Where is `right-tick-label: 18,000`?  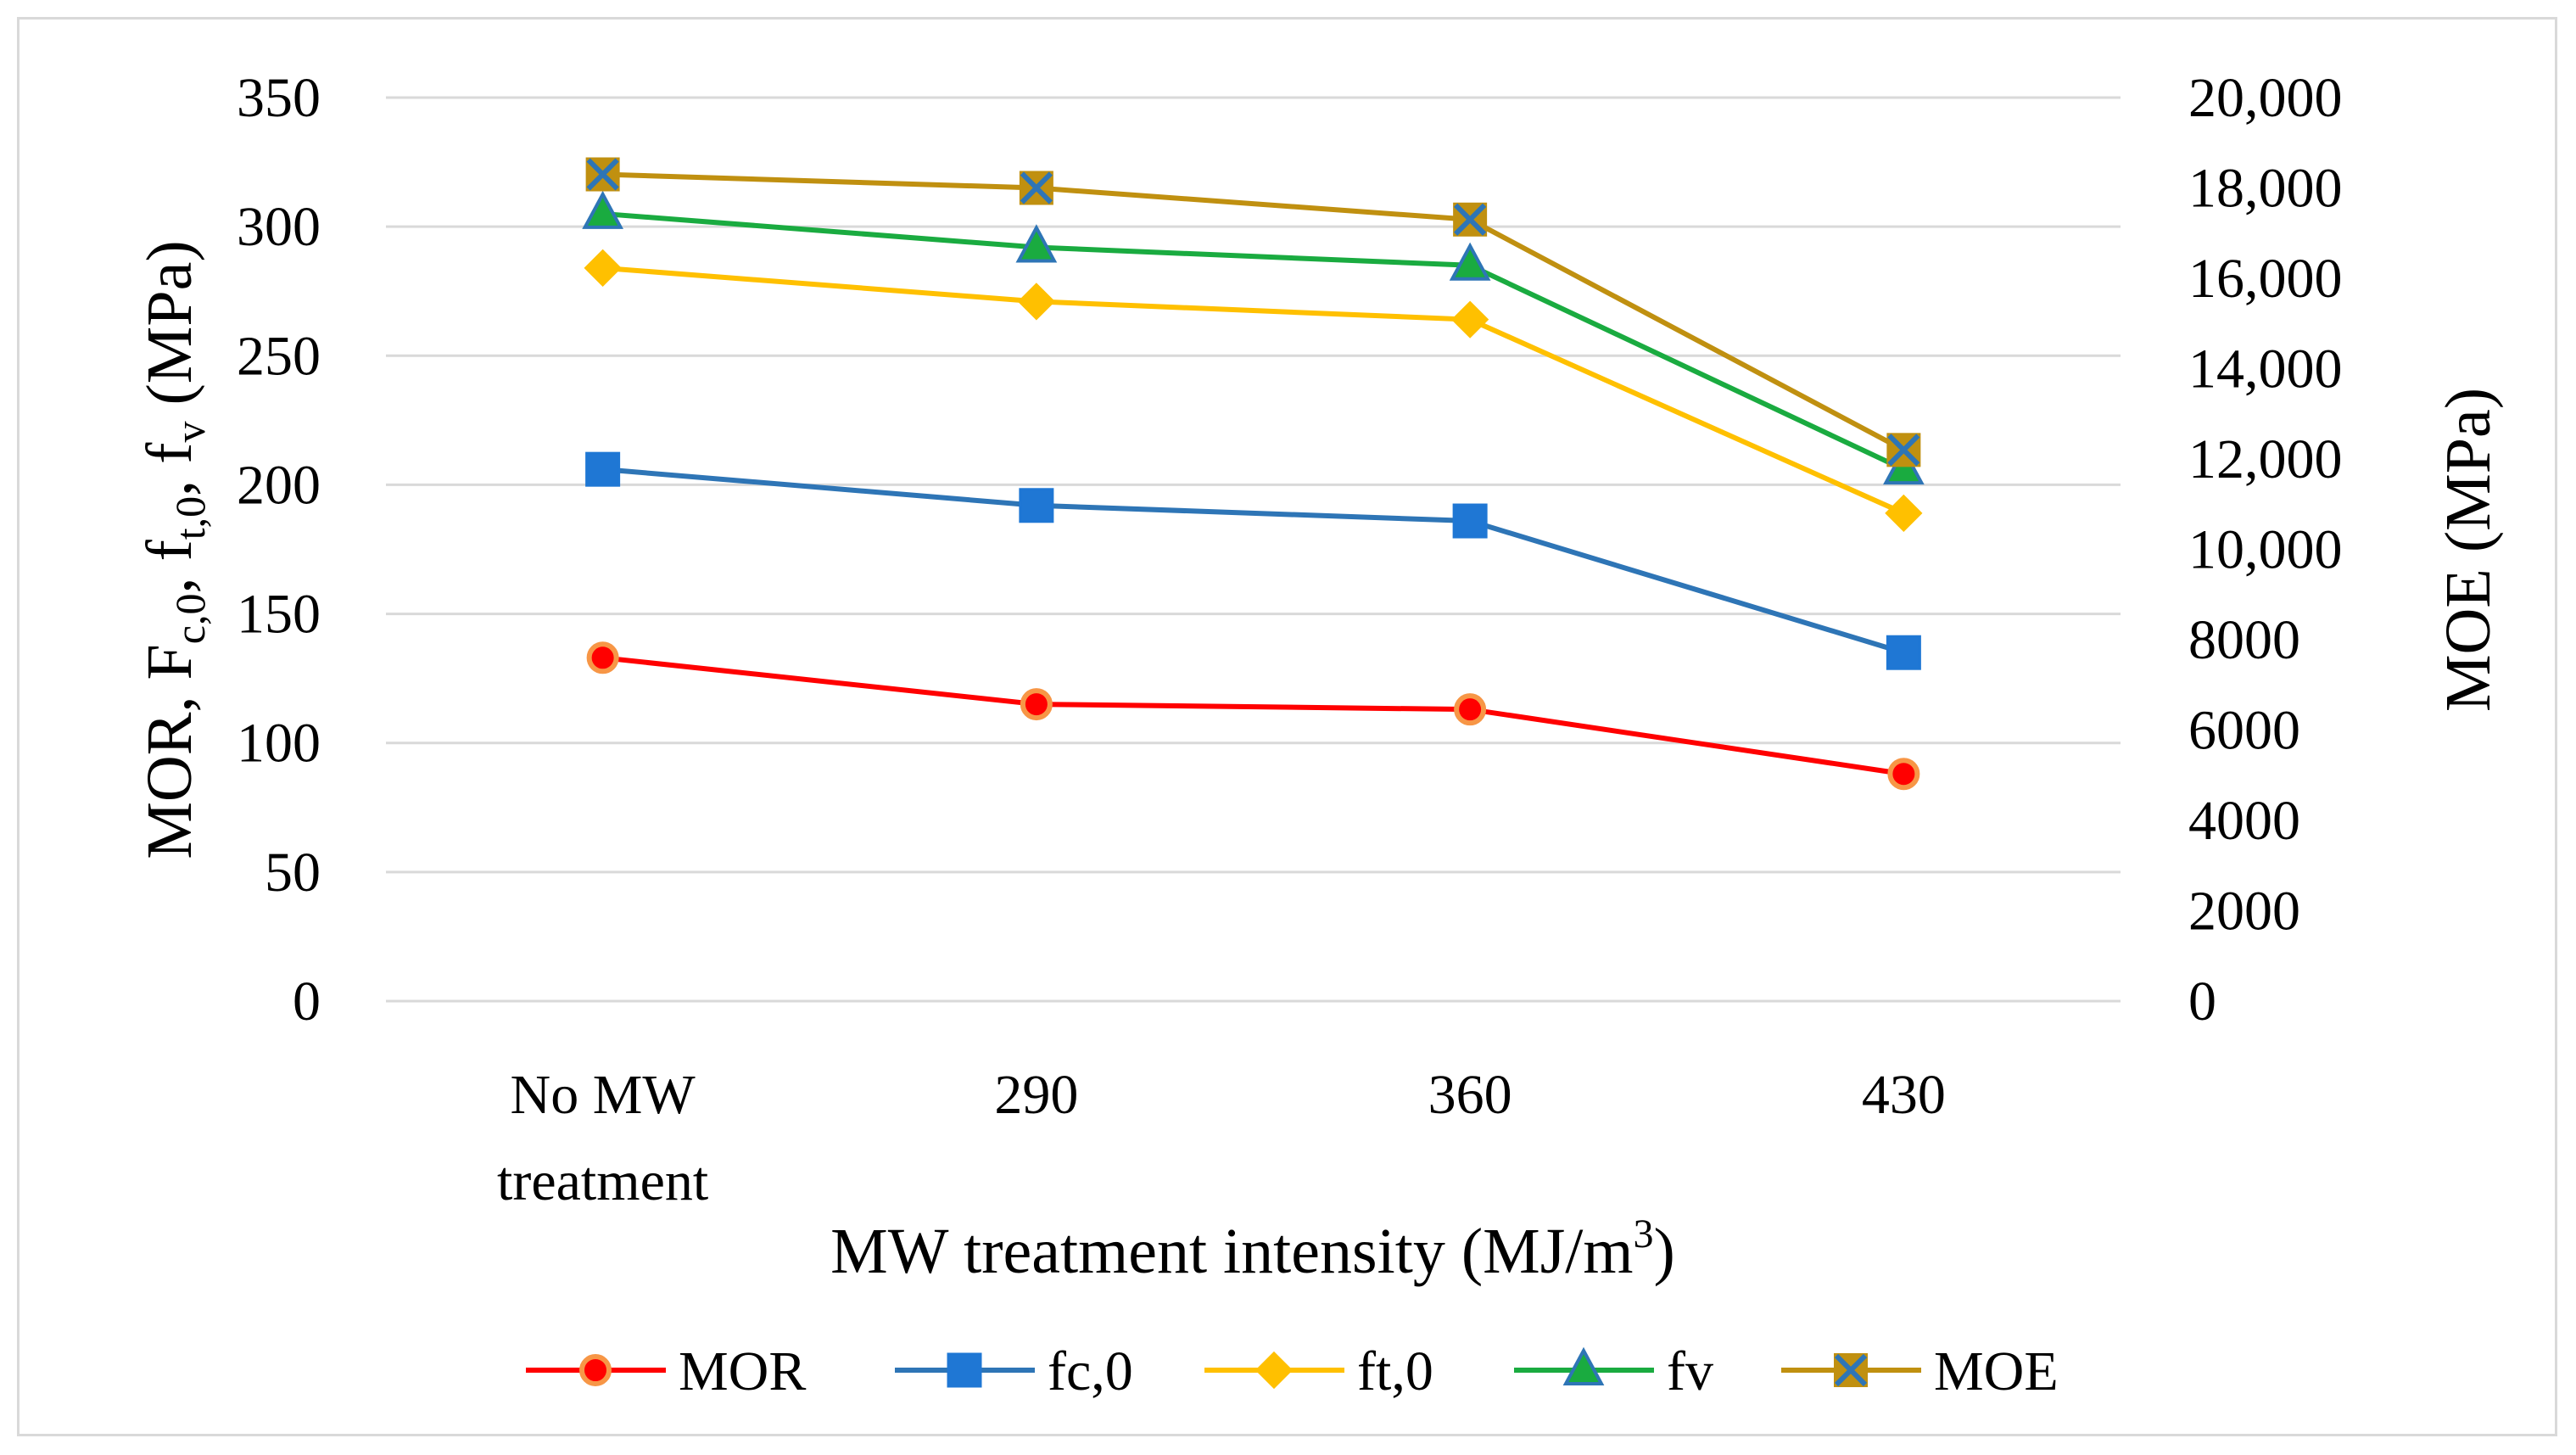 right-tick-label: 18,000 is located at coordinates (2265, 189).